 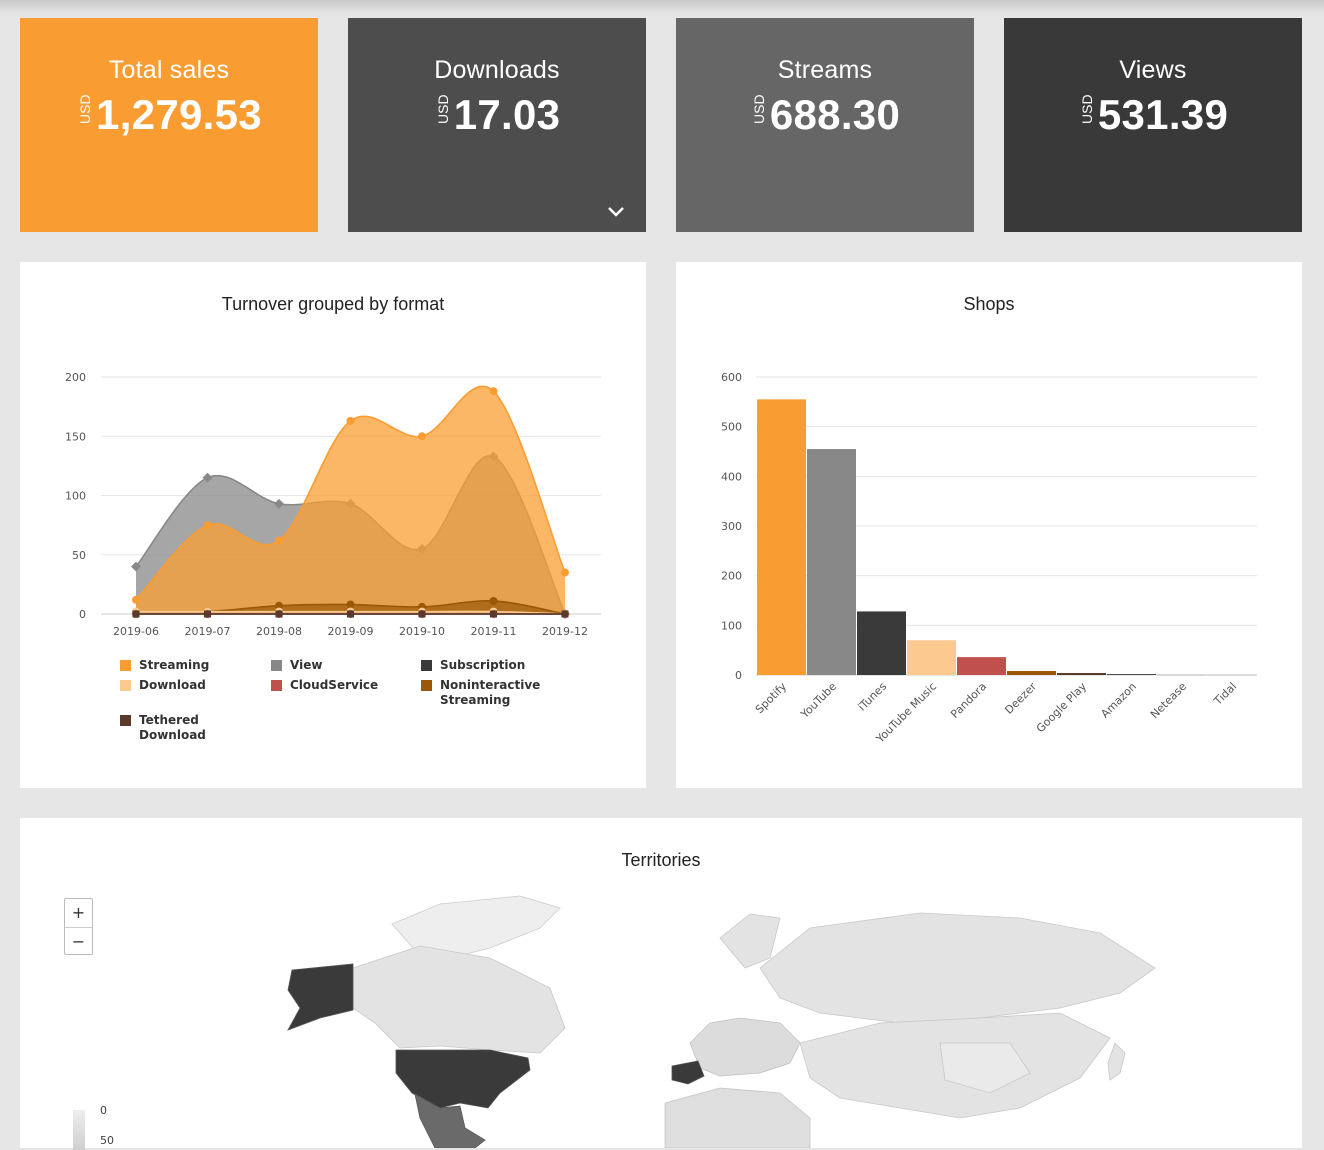 What do you see at coordinates (957, 968) in the screenshot?
I see `russia-shape` at bounding box center [957, 968].